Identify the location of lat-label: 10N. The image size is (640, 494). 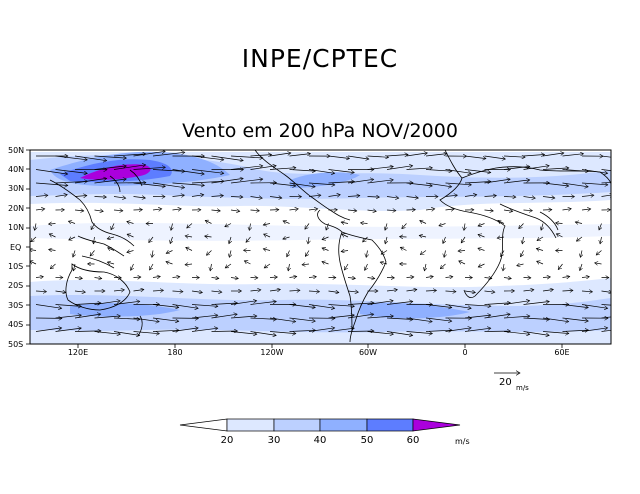
(16, 227).